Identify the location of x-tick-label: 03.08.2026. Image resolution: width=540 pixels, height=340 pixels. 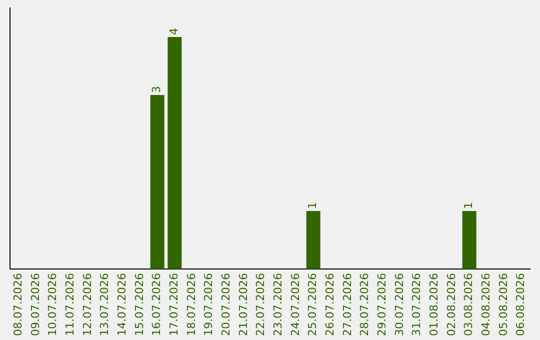
(469, 304).